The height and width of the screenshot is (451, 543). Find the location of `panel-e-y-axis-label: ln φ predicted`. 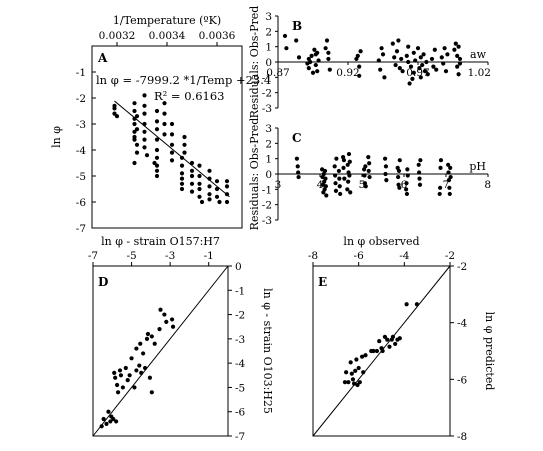

panel-e-y-axis-label: ln φ predicted is located at coordinates (489, 351).